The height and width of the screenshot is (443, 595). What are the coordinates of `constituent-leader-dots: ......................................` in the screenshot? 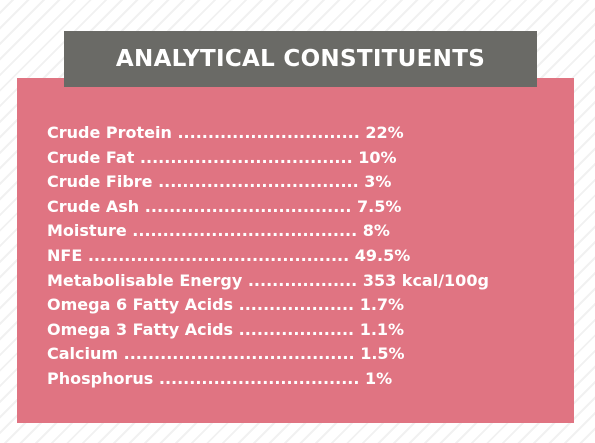 It's located at (239, 354).